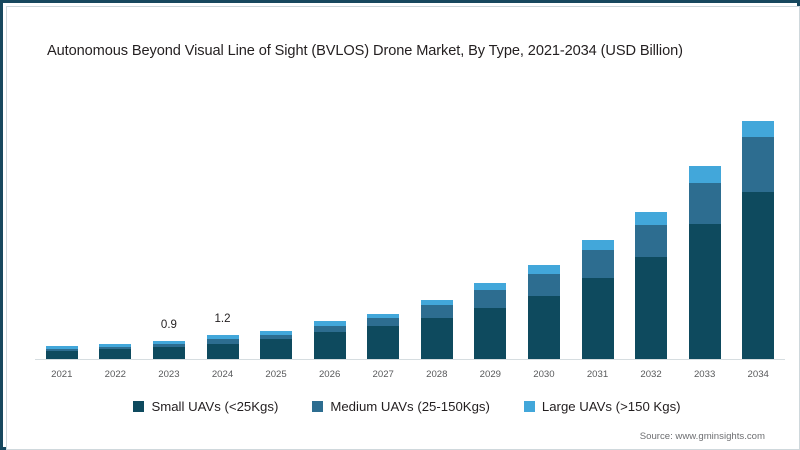 The height and width of the screenshot is (450, 800). I want to click on legend-label-large: Large UAVs (>150 Kgs), so click(611, 406).